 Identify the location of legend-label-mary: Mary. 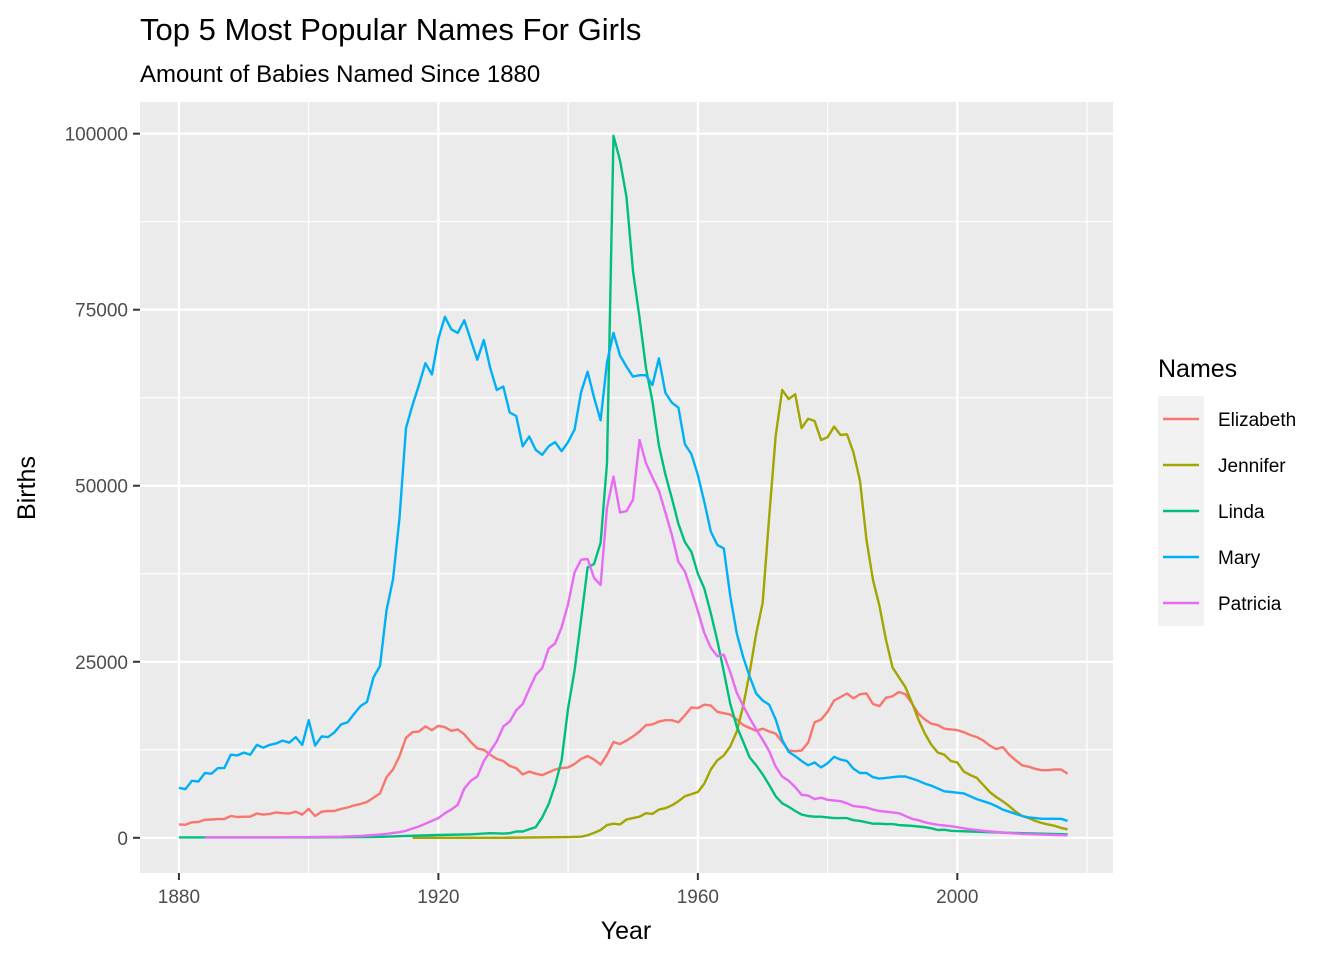
(1239, 558).